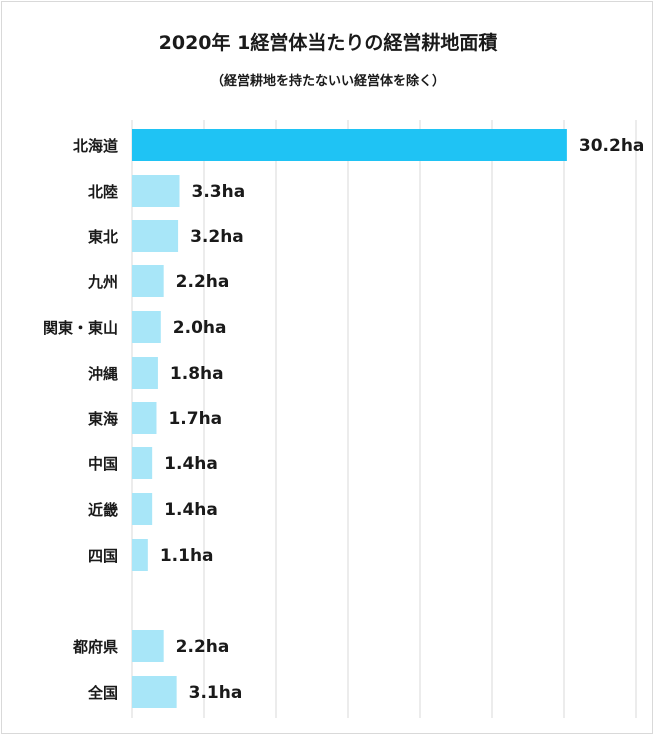 This screenshot has height=737, width=656. Describe the element at coordinates (80, 328) in the screenshot. I see `category-label: 関東・東山` at that location.